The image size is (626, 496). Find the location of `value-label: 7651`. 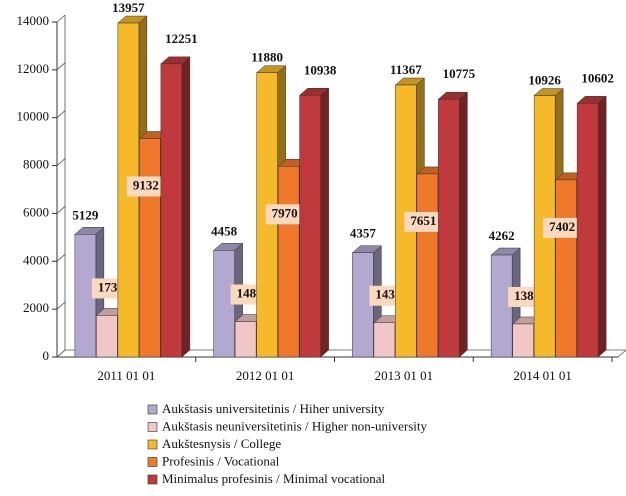

value-label: 7651 is located at coordinates (423, 220).